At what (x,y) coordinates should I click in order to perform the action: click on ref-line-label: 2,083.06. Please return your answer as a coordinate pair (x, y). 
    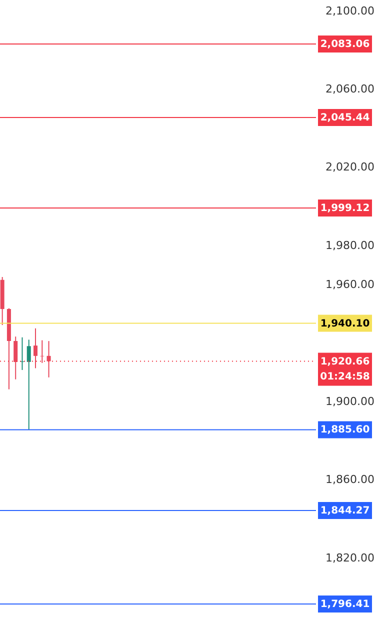
    Looking at the image, I should click on (345, 44).